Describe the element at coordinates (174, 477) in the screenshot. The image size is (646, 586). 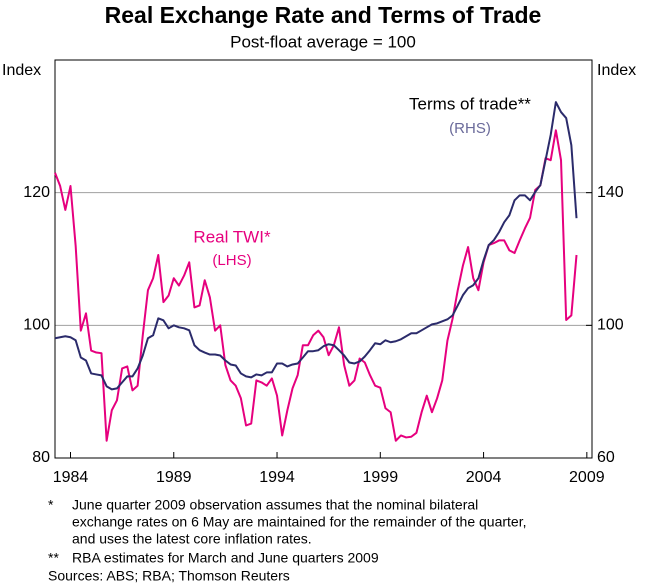
I see `x-tick-label: 1989` at that location.